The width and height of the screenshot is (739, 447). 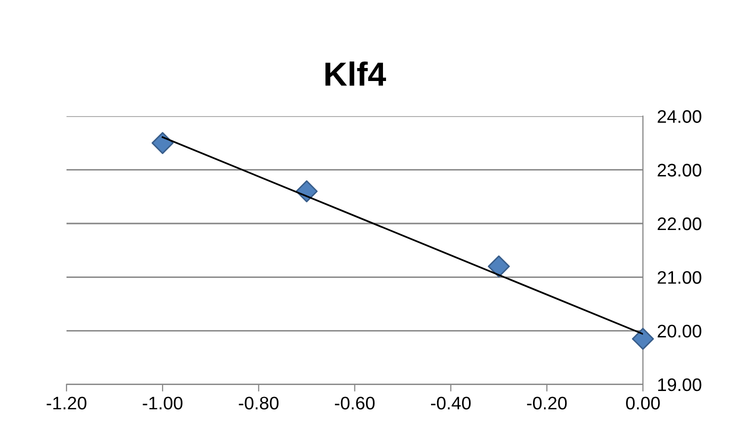 What do you see at coordinates (680, 223) in the screenshot?
I see `y-tick-label: 22.00` at bounding box center [680, 223].